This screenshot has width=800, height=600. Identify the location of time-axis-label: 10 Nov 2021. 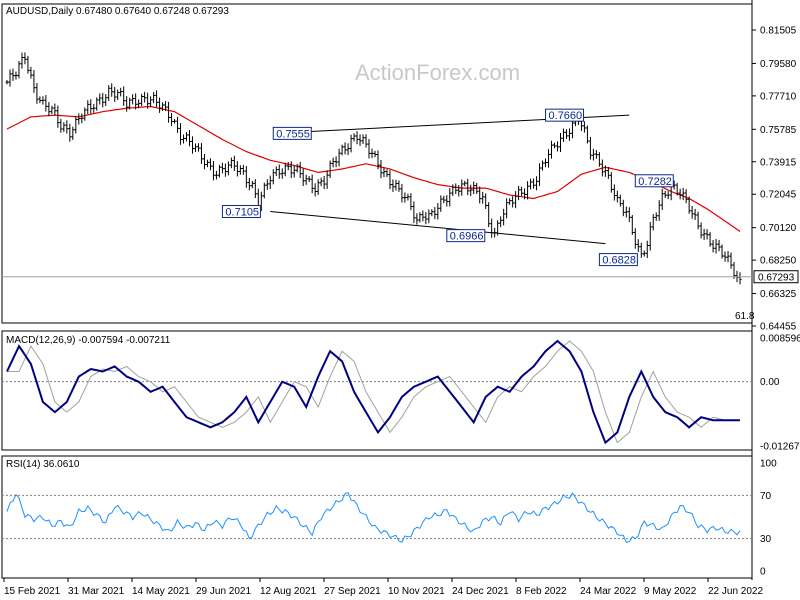
(416, 591).